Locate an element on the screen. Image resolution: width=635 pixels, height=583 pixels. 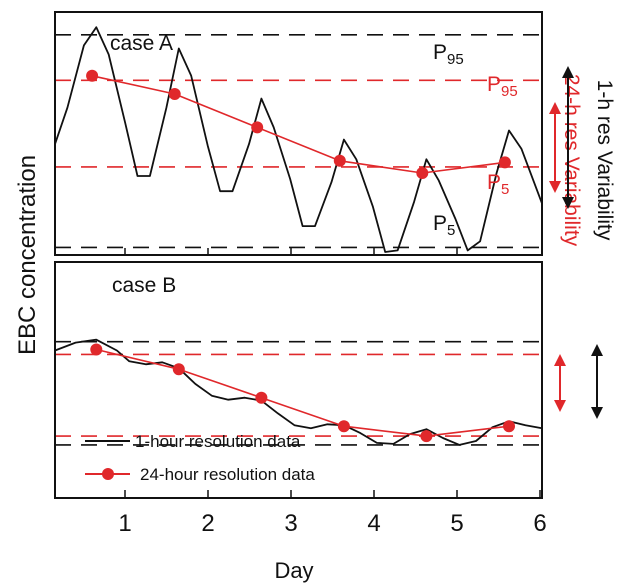
series-line-b-1h is located at coordinates (298, 392).